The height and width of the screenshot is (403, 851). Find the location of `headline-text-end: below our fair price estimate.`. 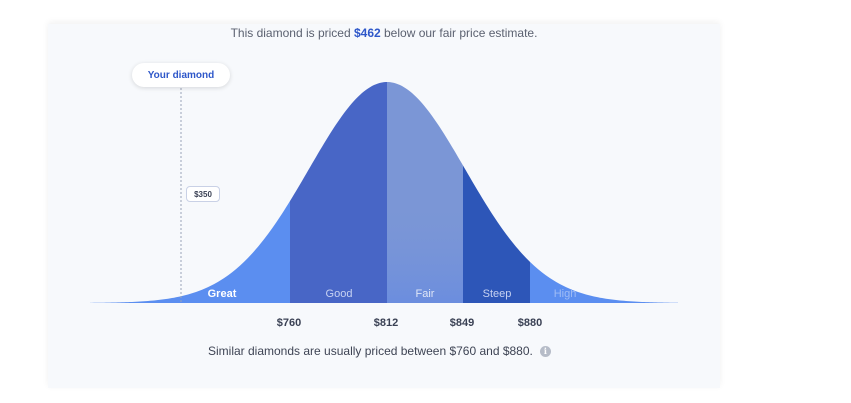

headline-text-end: below our fair price estimate. is located at coordinates (459, 33).